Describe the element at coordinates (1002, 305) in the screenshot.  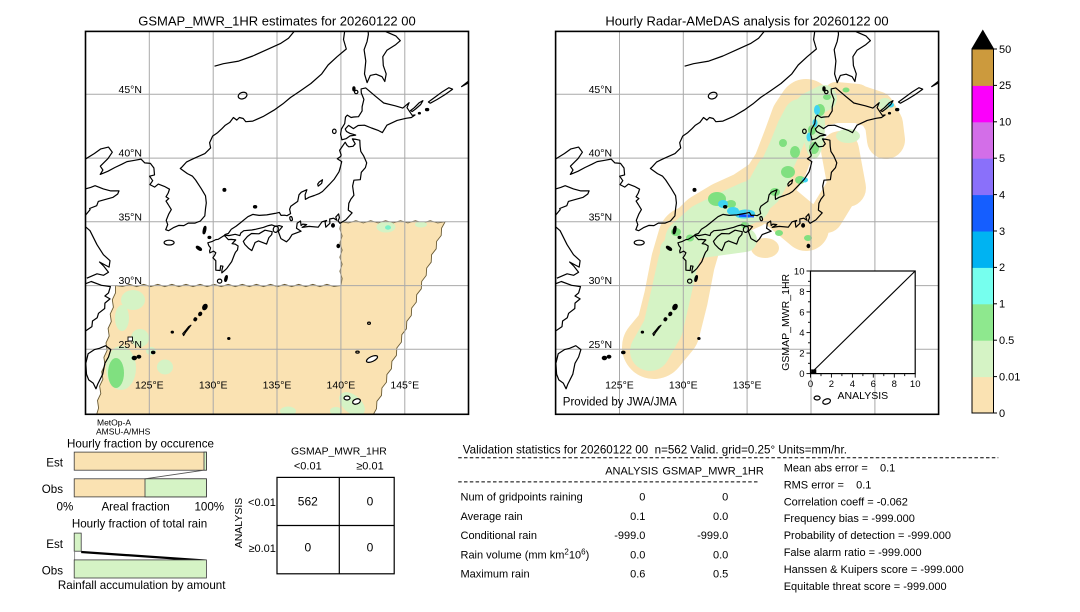
I see `svg-text: 1` at that location.